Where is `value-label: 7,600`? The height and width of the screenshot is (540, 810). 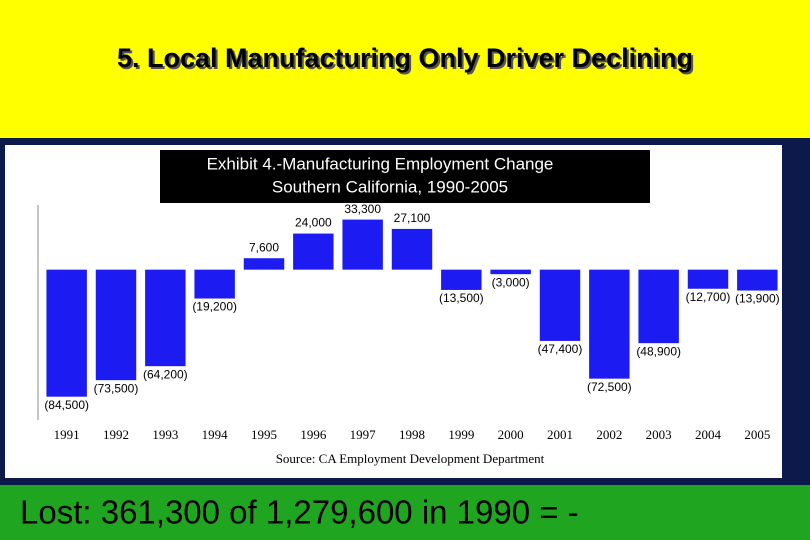 value-label: 7,600 is located at coordinates (264, 247).